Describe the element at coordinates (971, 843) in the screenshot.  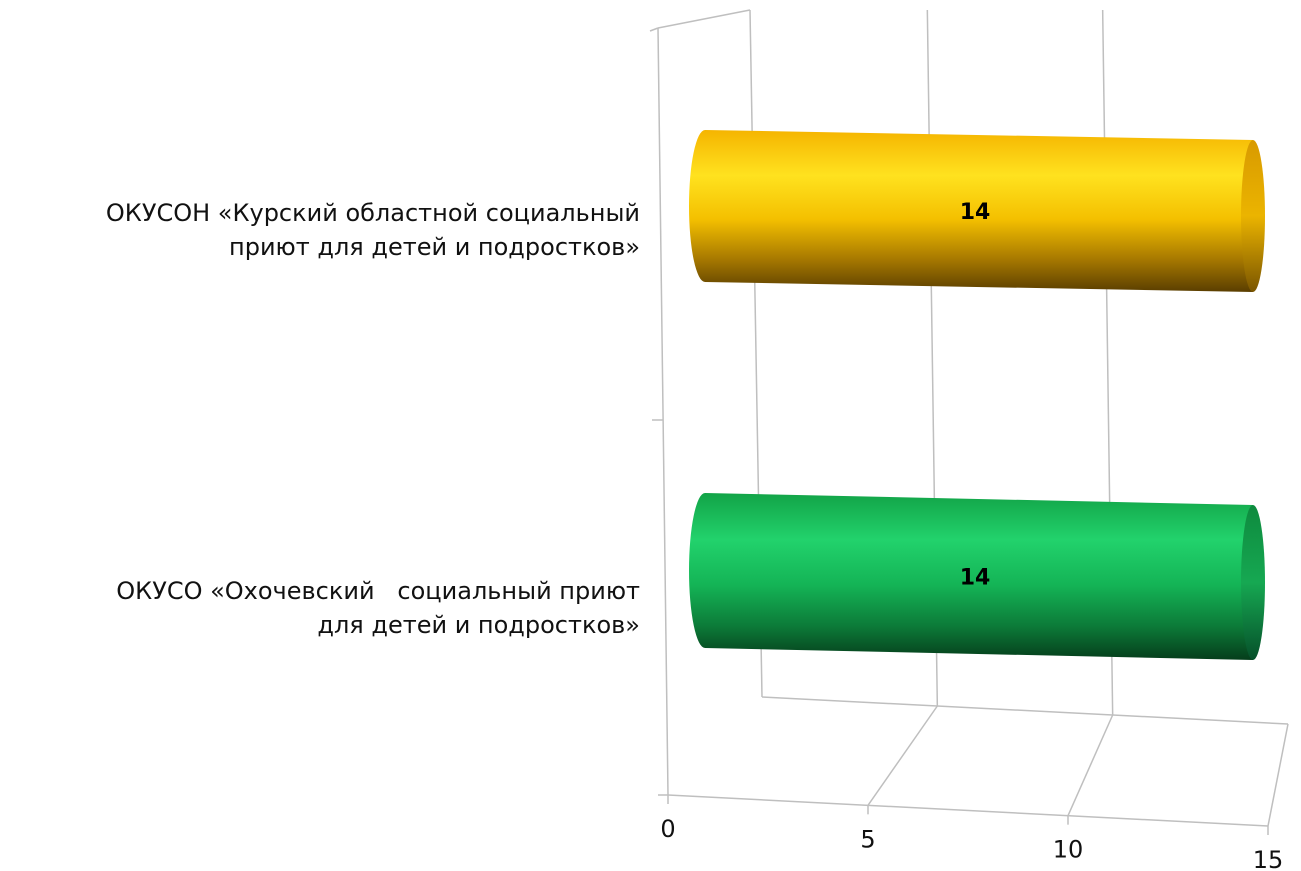
I see `x-axis-ticks: 0 5 10 15` at that location.